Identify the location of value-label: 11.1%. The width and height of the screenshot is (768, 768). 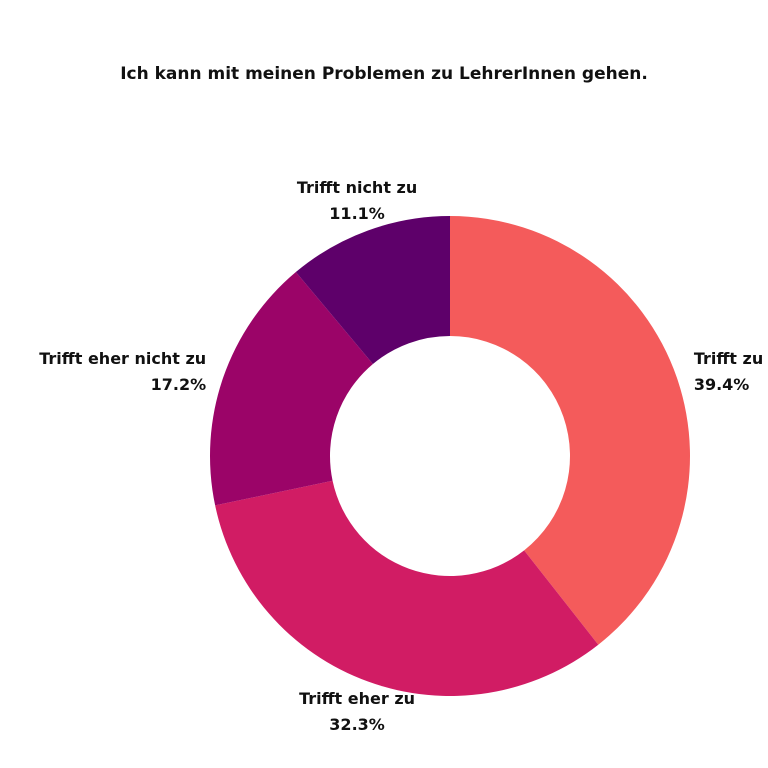
(357, 213).